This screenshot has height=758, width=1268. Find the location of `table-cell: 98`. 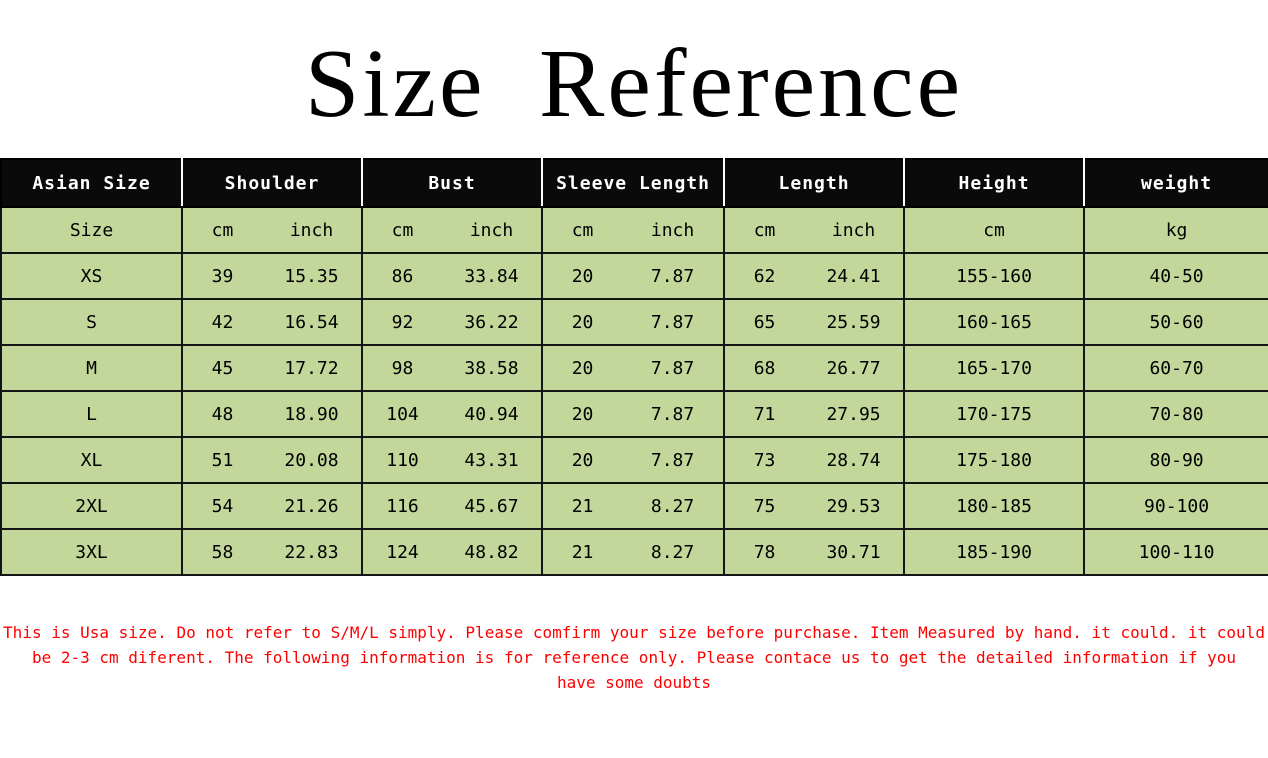

table-cell: 98 is located at coordinates (402, 368).